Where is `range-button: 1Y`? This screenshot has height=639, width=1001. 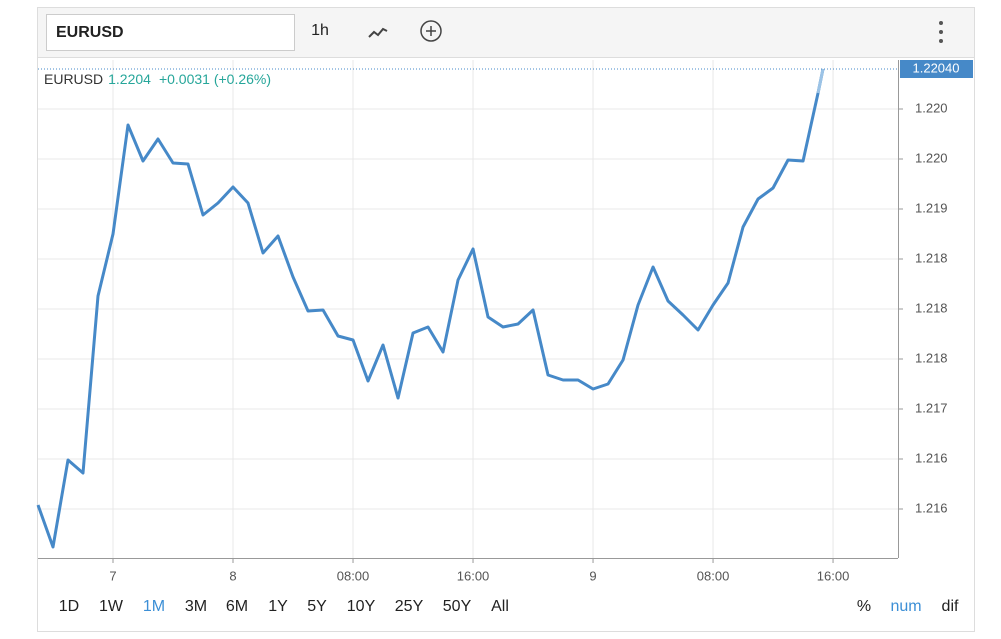 range-button: 1Y is located at coordinates (278, 606).